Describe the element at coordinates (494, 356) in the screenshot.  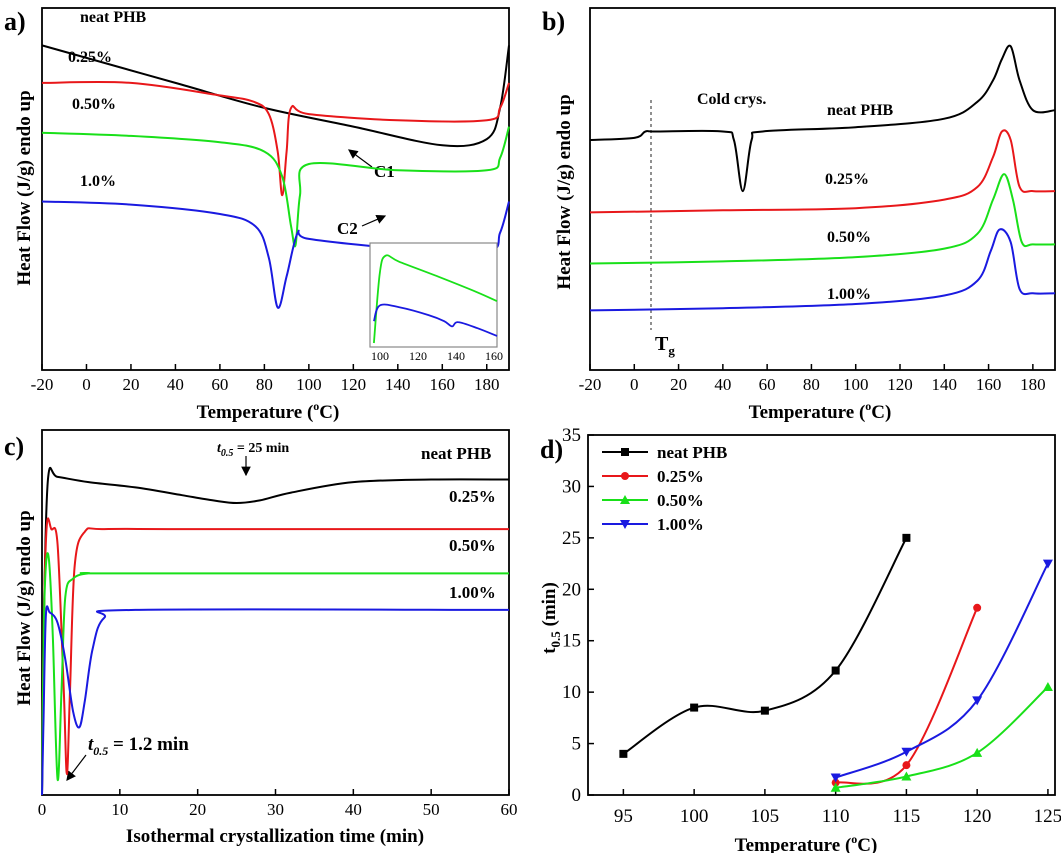
I see `inset-tick: 160` at that location.